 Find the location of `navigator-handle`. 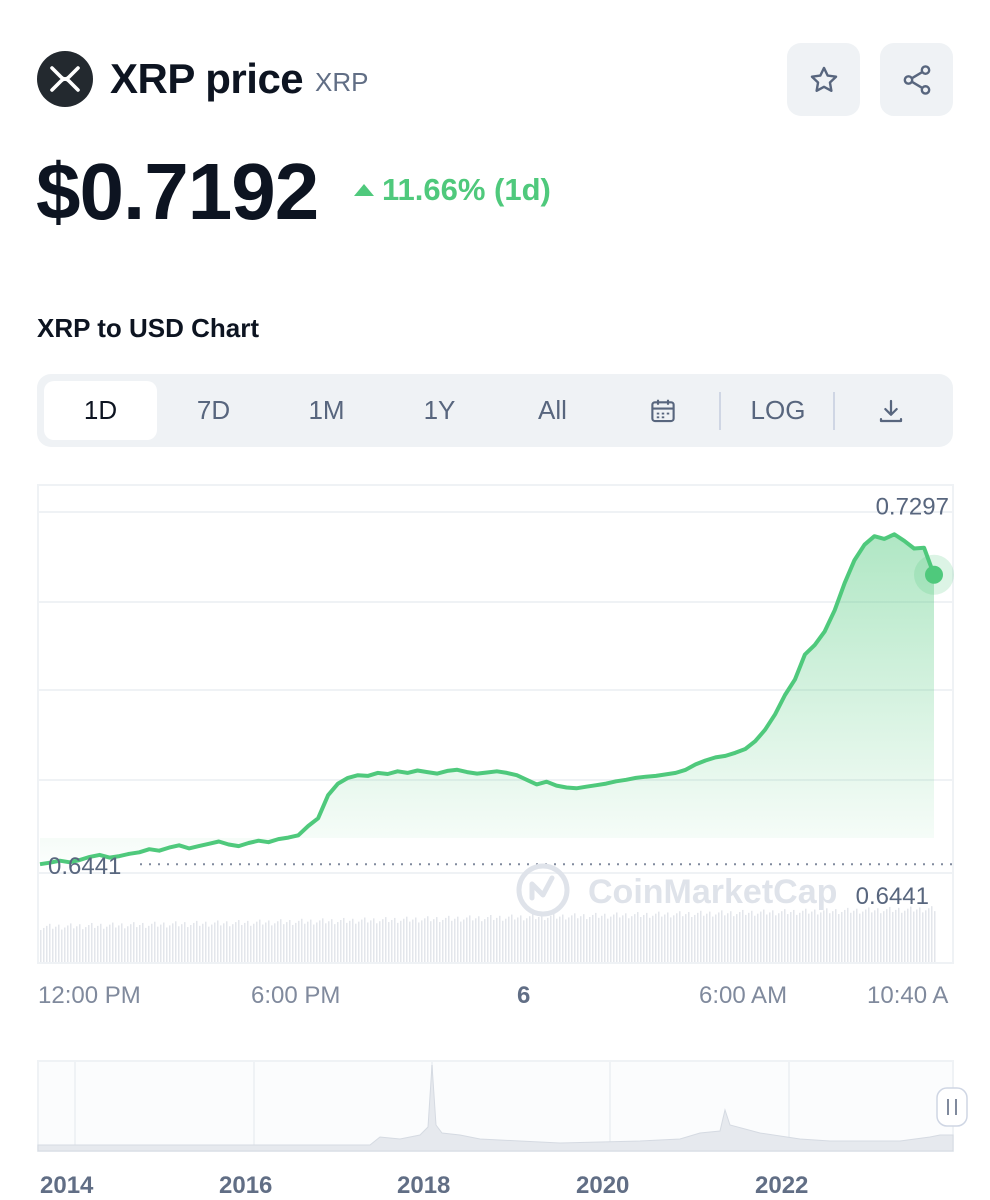

navigator-handle is located at coordinates (952, 1107).